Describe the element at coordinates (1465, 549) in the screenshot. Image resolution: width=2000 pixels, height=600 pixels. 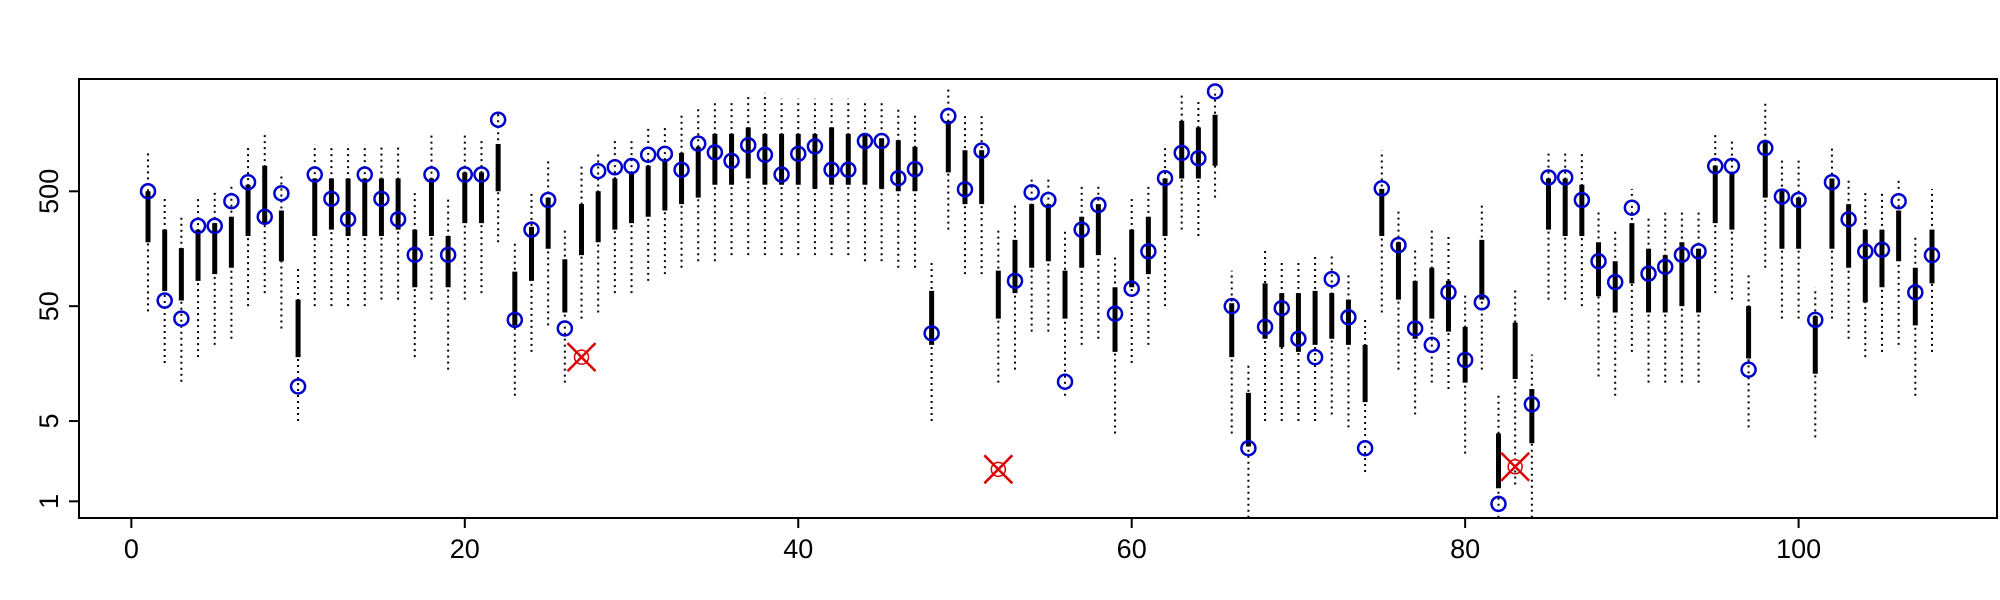
I see `x-tick-label: 80` at that location.